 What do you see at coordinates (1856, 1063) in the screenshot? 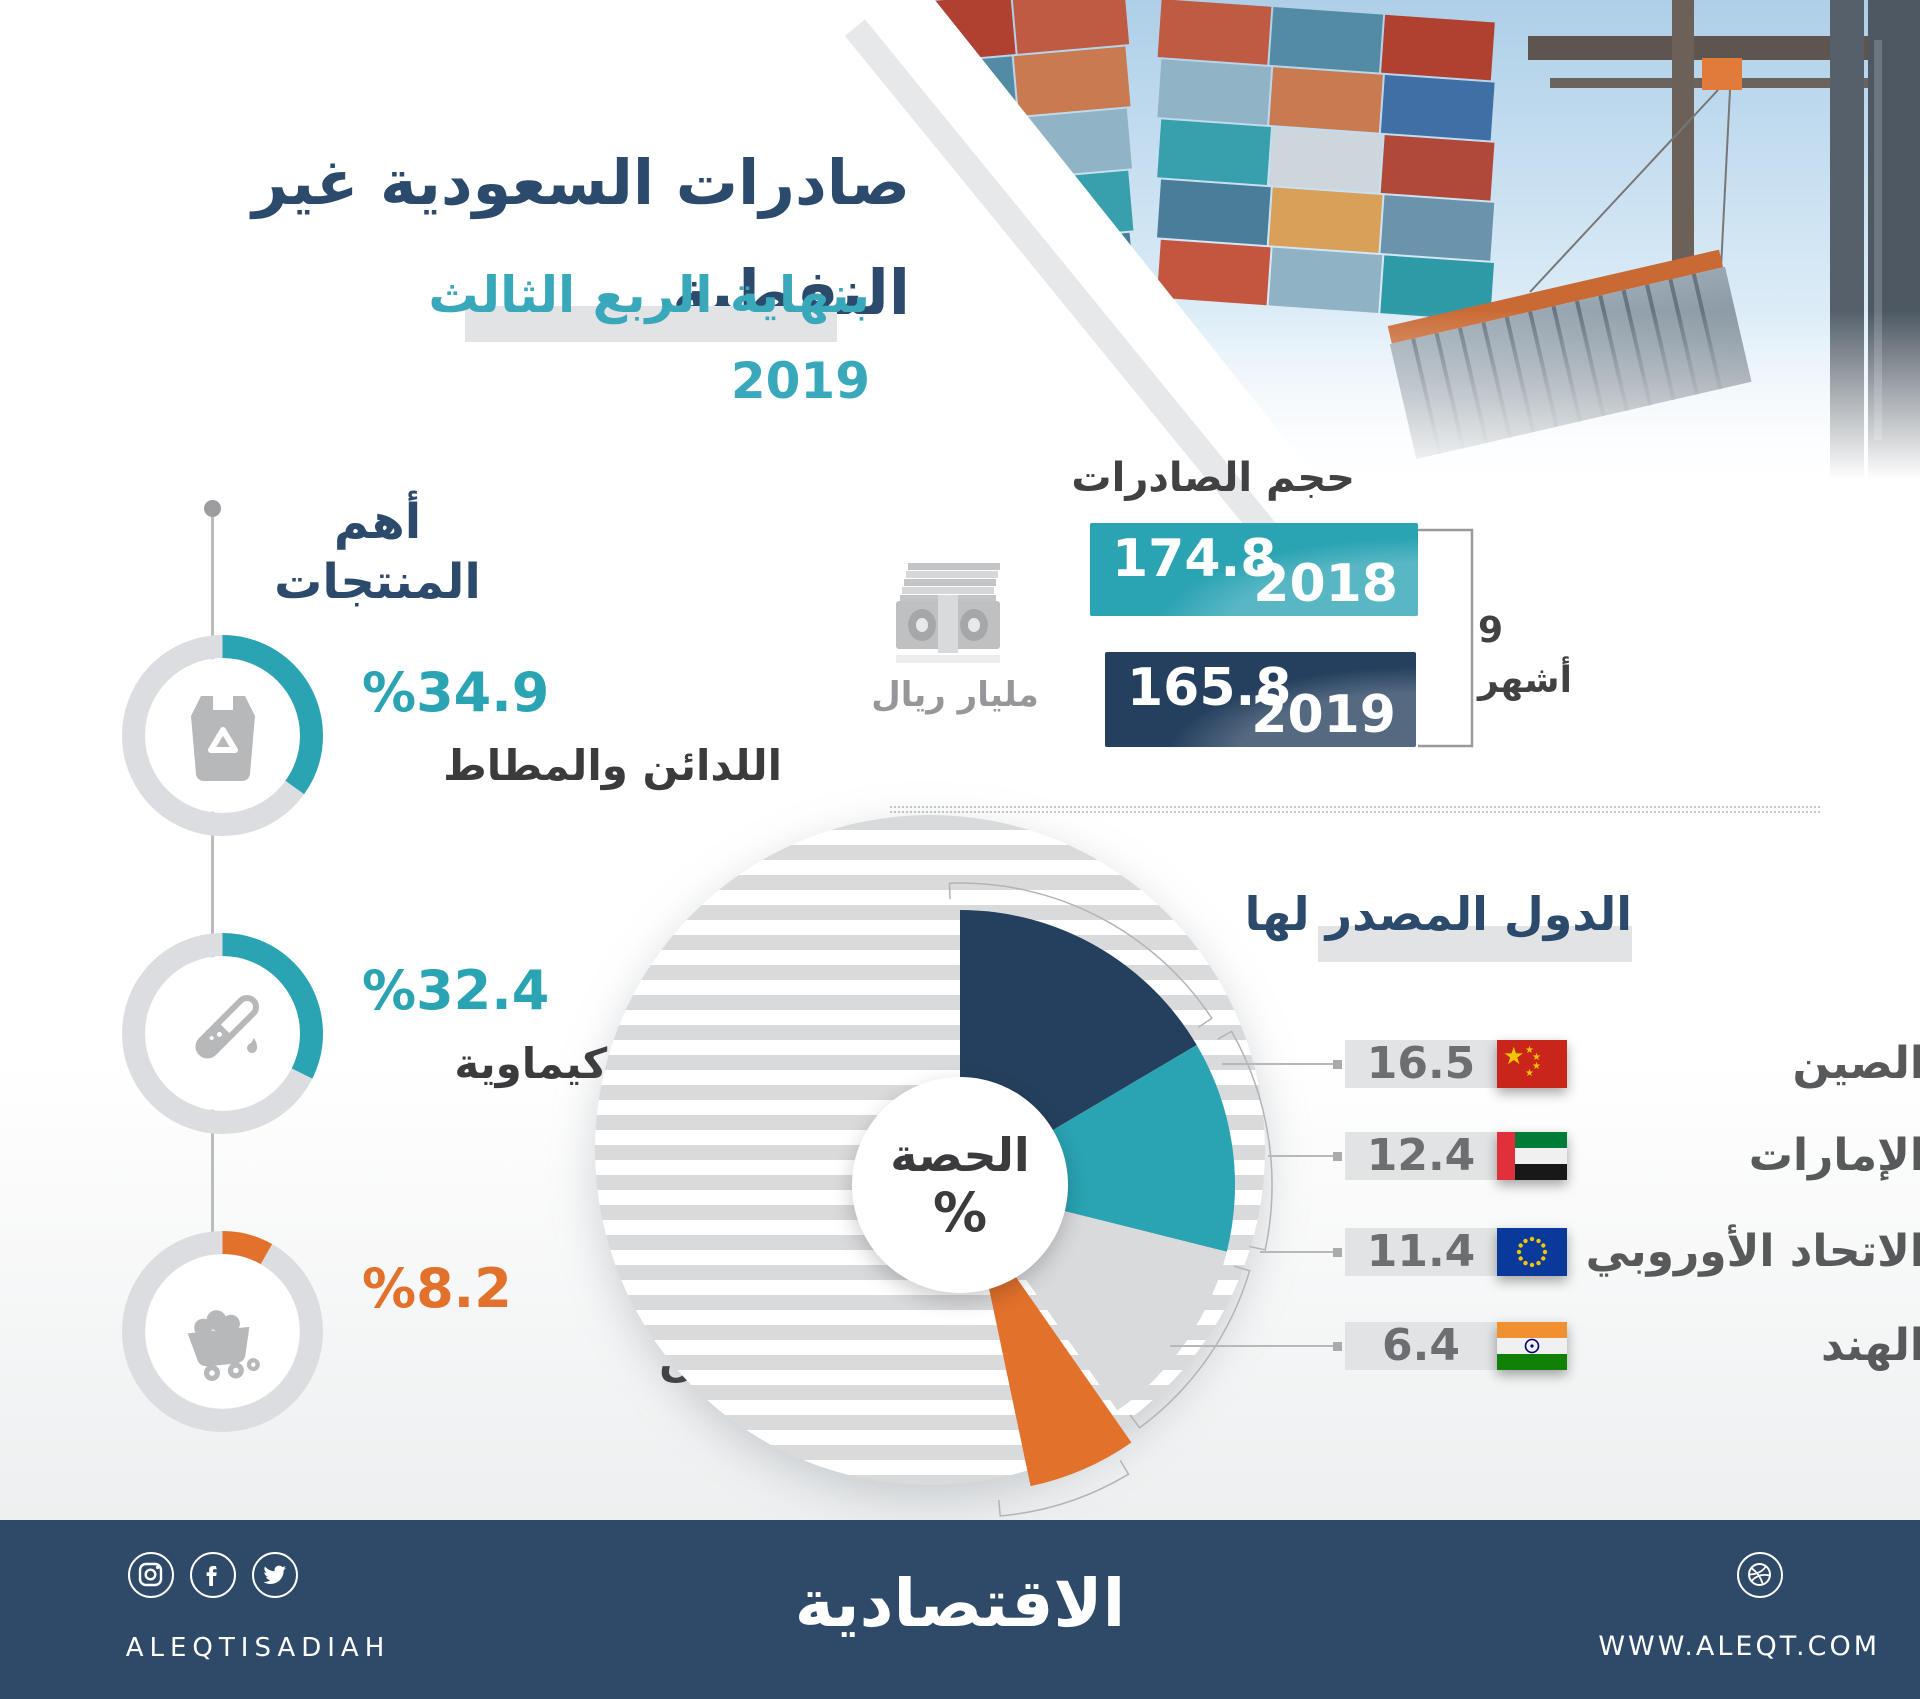
I see `china-label: الصين` at bounding box center [1856, 1063].